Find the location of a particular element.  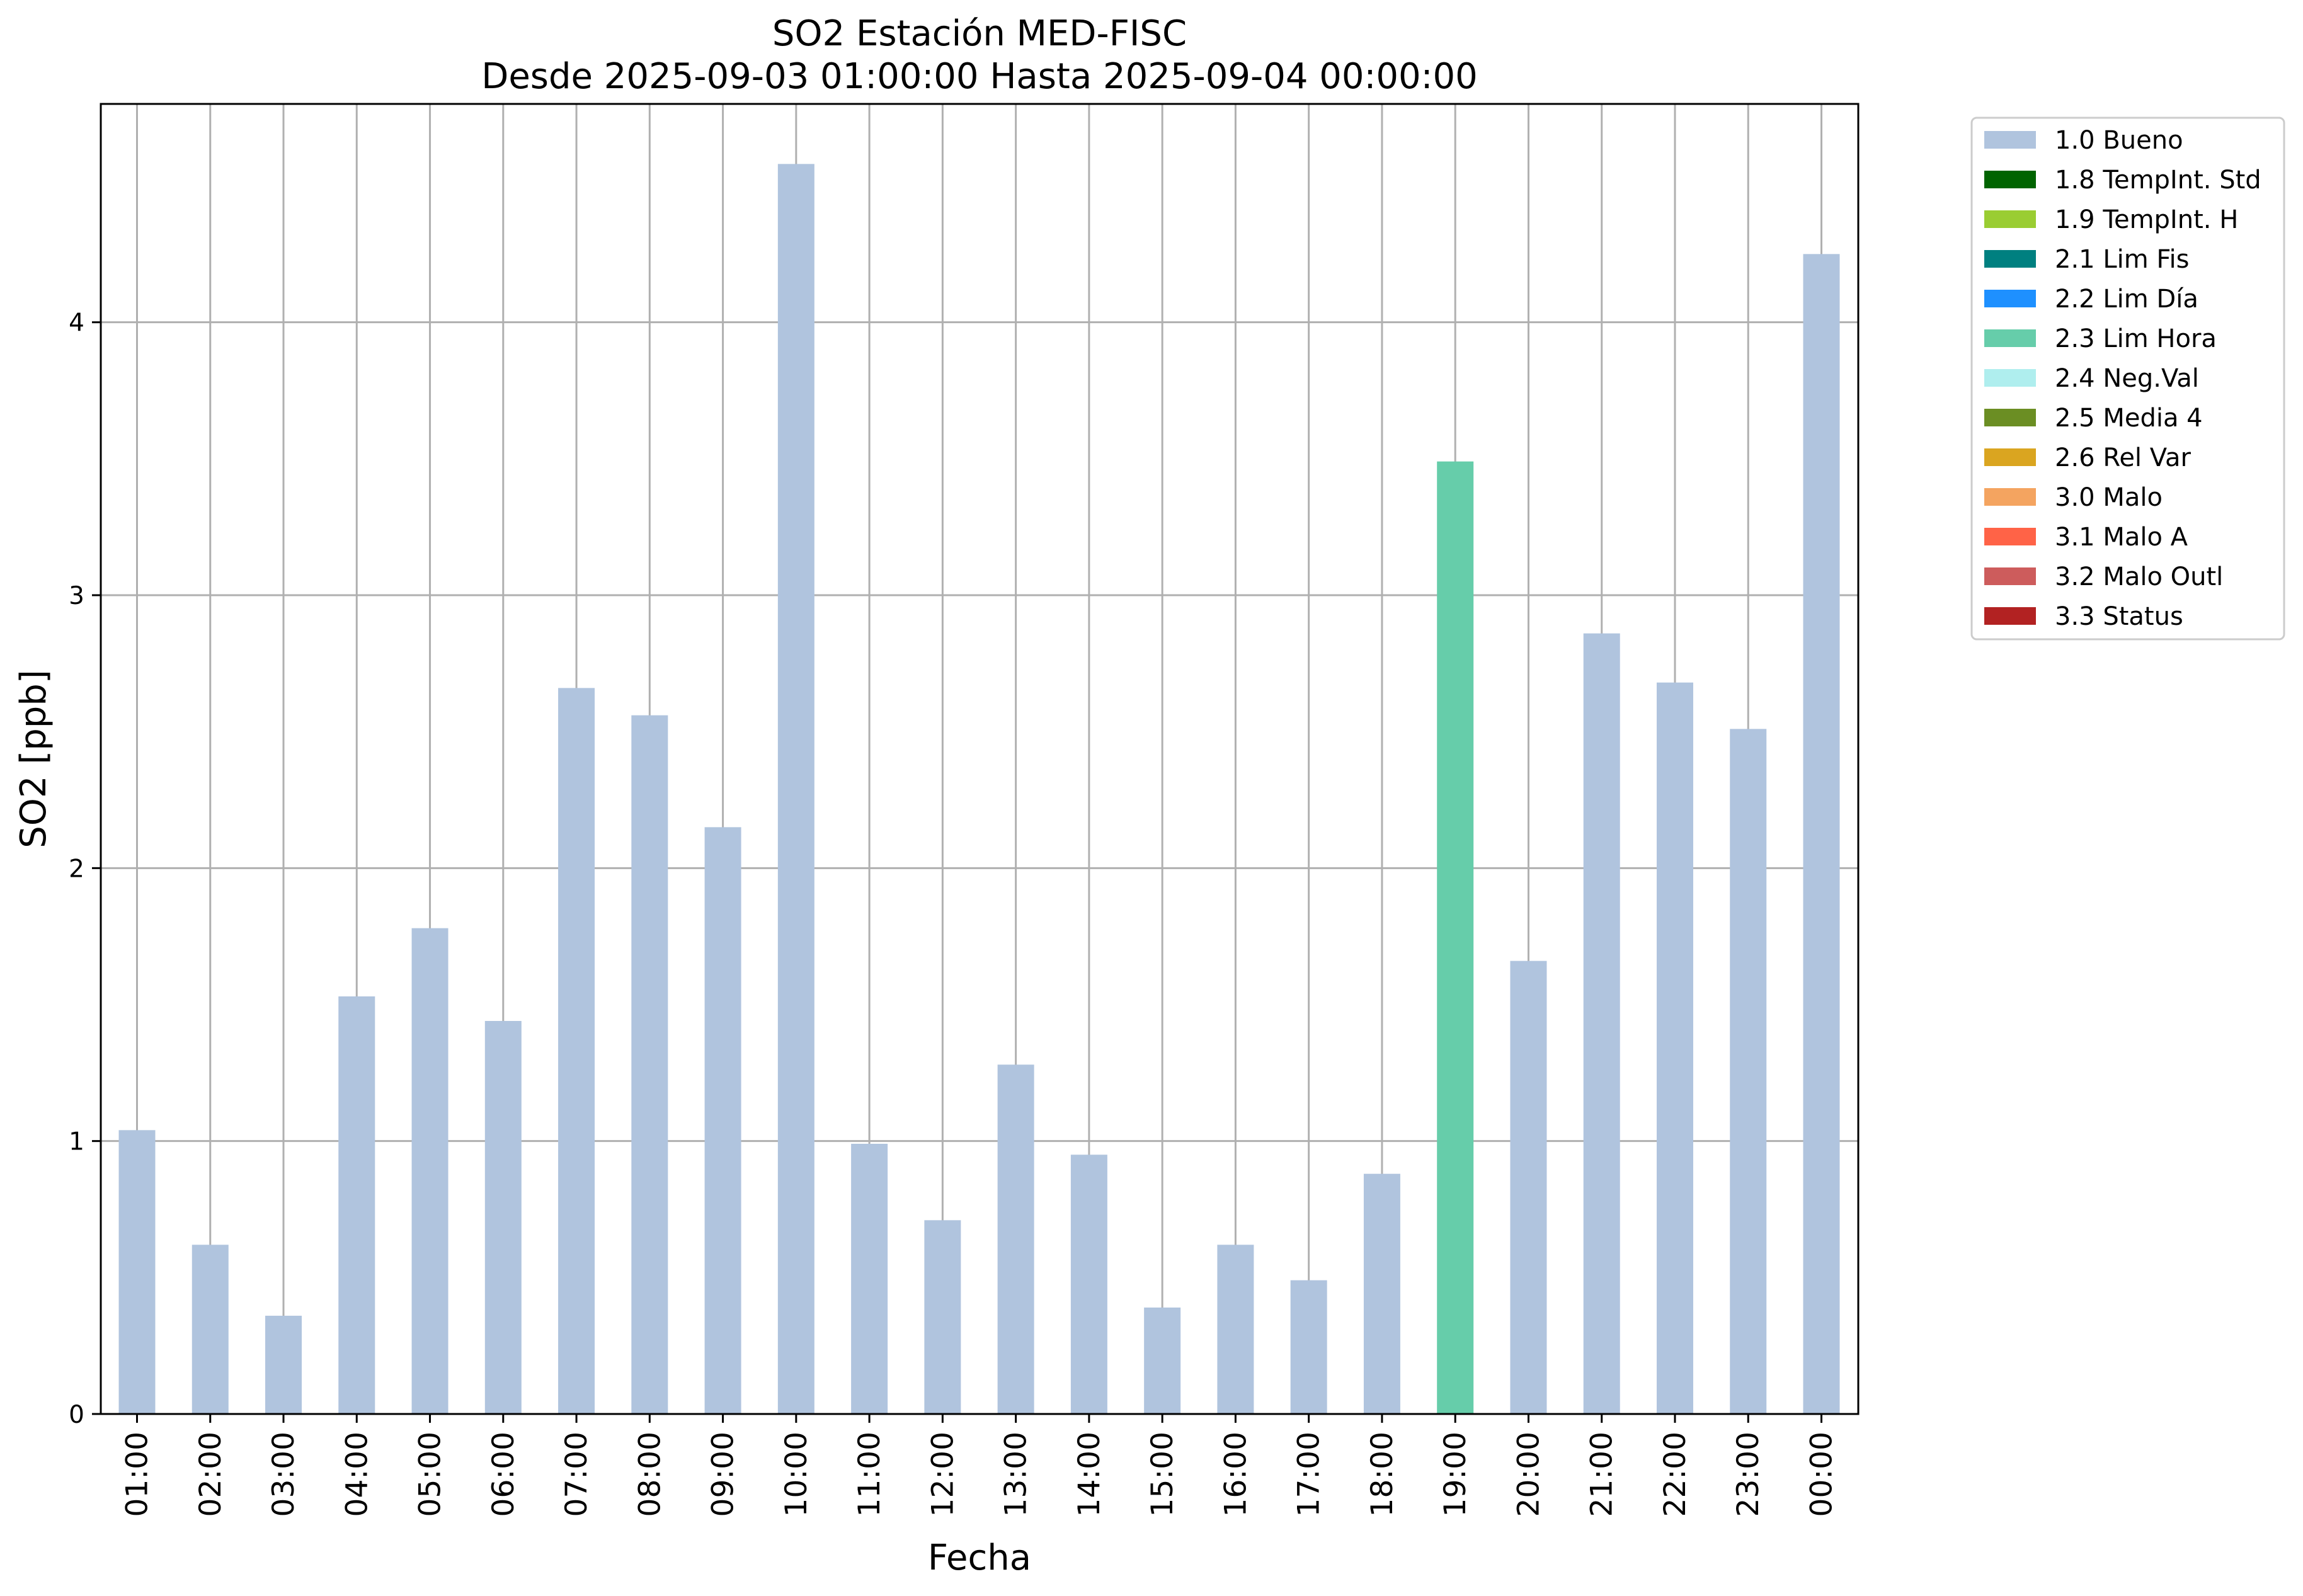

legend-label: 2.1 Lim Fis is located at coordinates (2122, 259).